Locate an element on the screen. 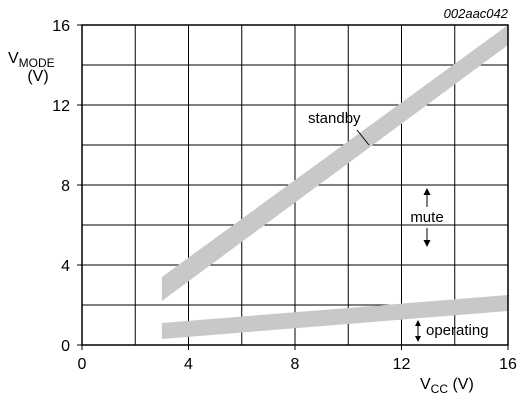 Image resolution: width=520 pixels, height=400 pixels. standby-leader is located at coordinates (363, 137).